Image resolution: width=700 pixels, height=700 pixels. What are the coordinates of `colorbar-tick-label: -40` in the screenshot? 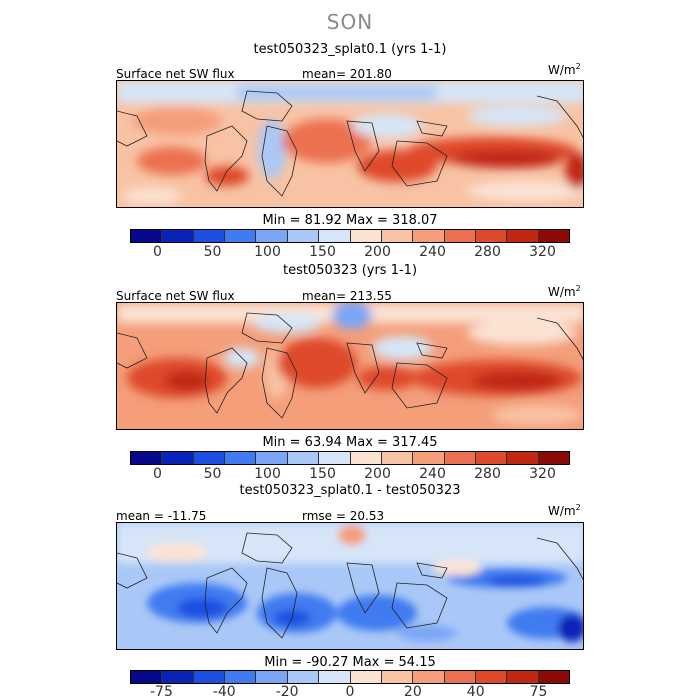 It's located at (224, 692).